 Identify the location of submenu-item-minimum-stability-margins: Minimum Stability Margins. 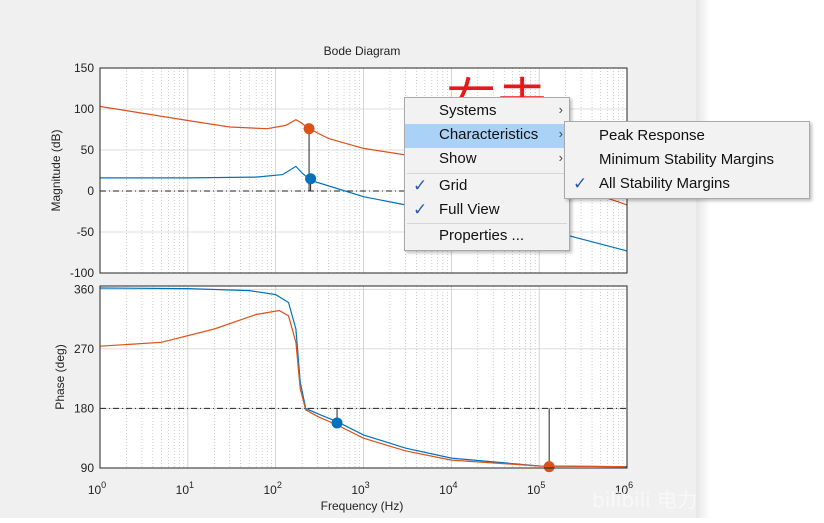
(687, 159).